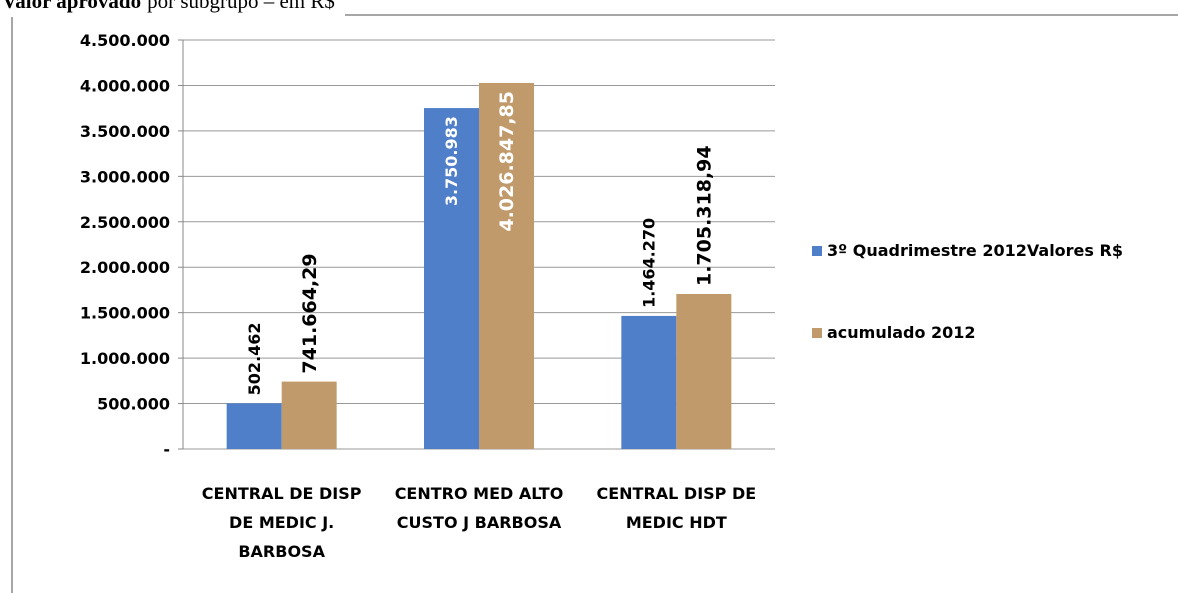  What do you see at coordinates (648, 263) in the screenshot?
I see `value-label: 1.464.270` at bounding box center [648, 263].